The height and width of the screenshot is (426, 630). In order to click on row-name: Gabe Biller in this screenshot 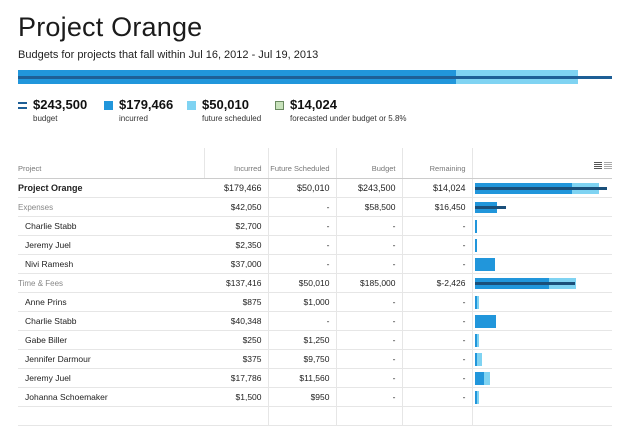, I will do `click(111, 340)`.